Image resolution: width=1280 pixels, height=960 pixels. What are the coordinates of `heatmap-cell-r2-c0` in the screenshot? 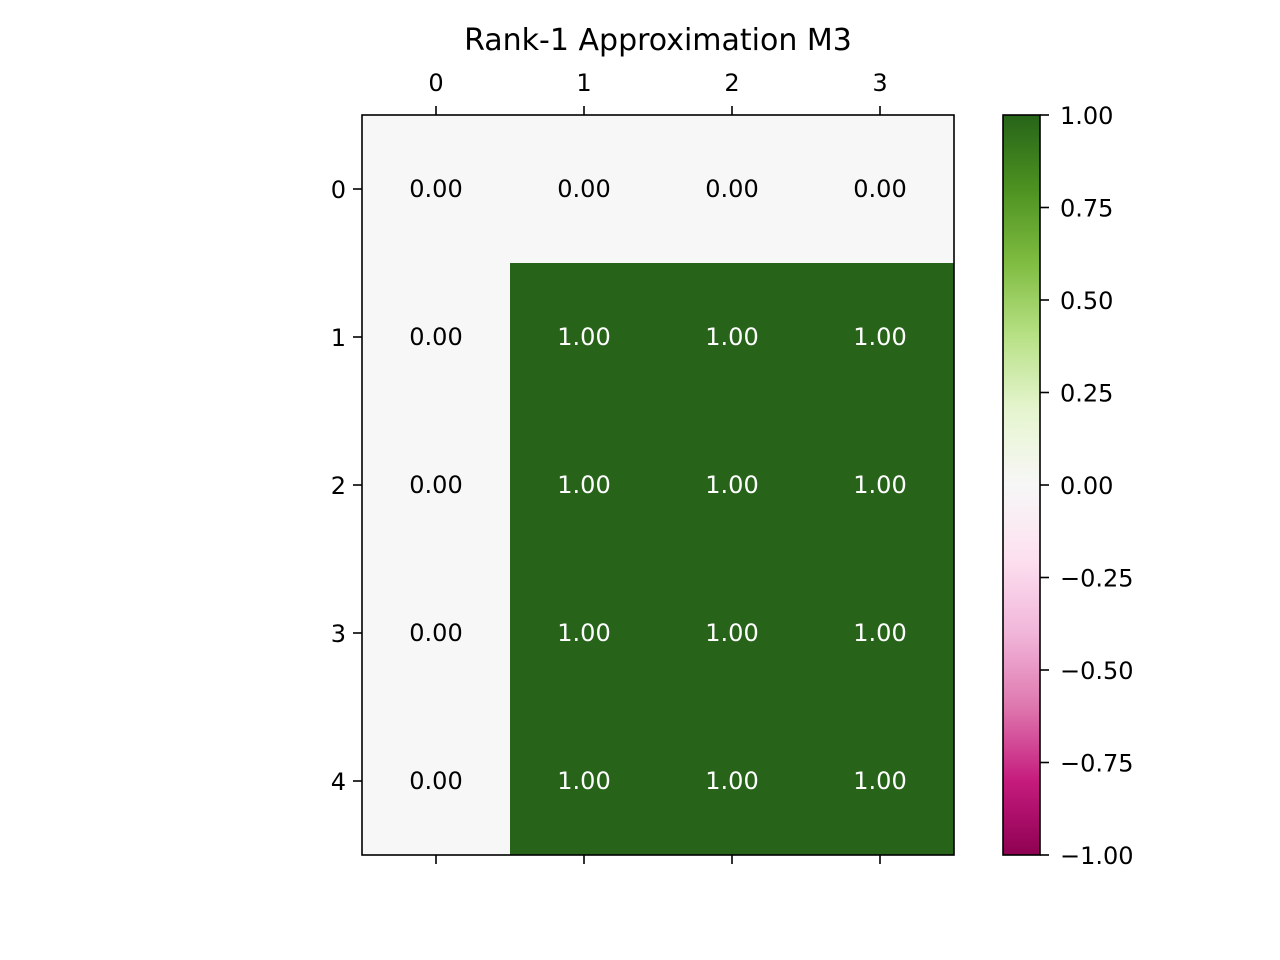 It's located at (436, 485).